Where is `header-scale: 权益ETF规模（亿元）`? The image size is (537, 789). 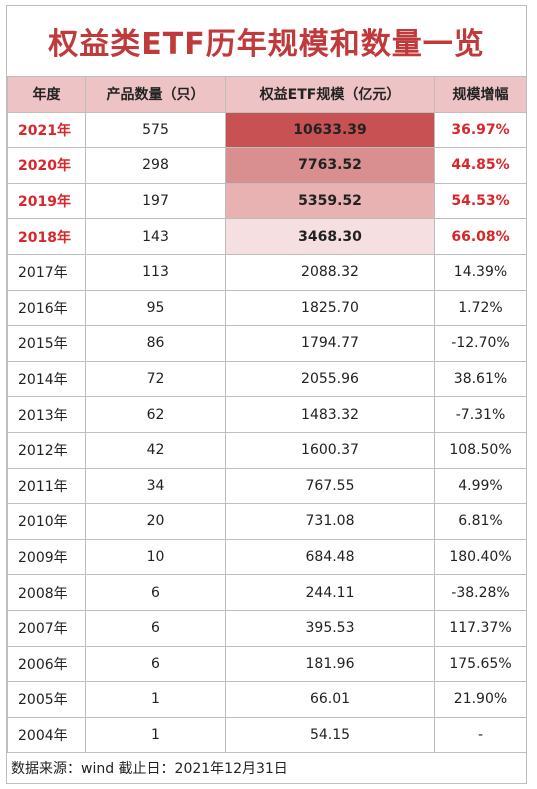 header-scale: 权益ETF规模（亿元） is located at coordinates (330, 94).